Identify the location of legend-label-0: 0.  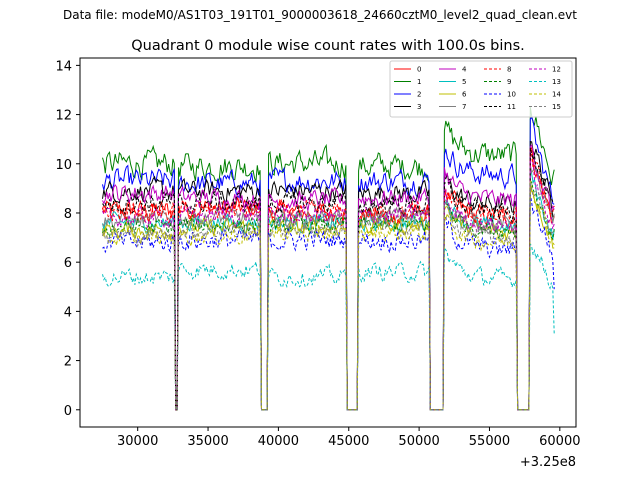
(419, 70).